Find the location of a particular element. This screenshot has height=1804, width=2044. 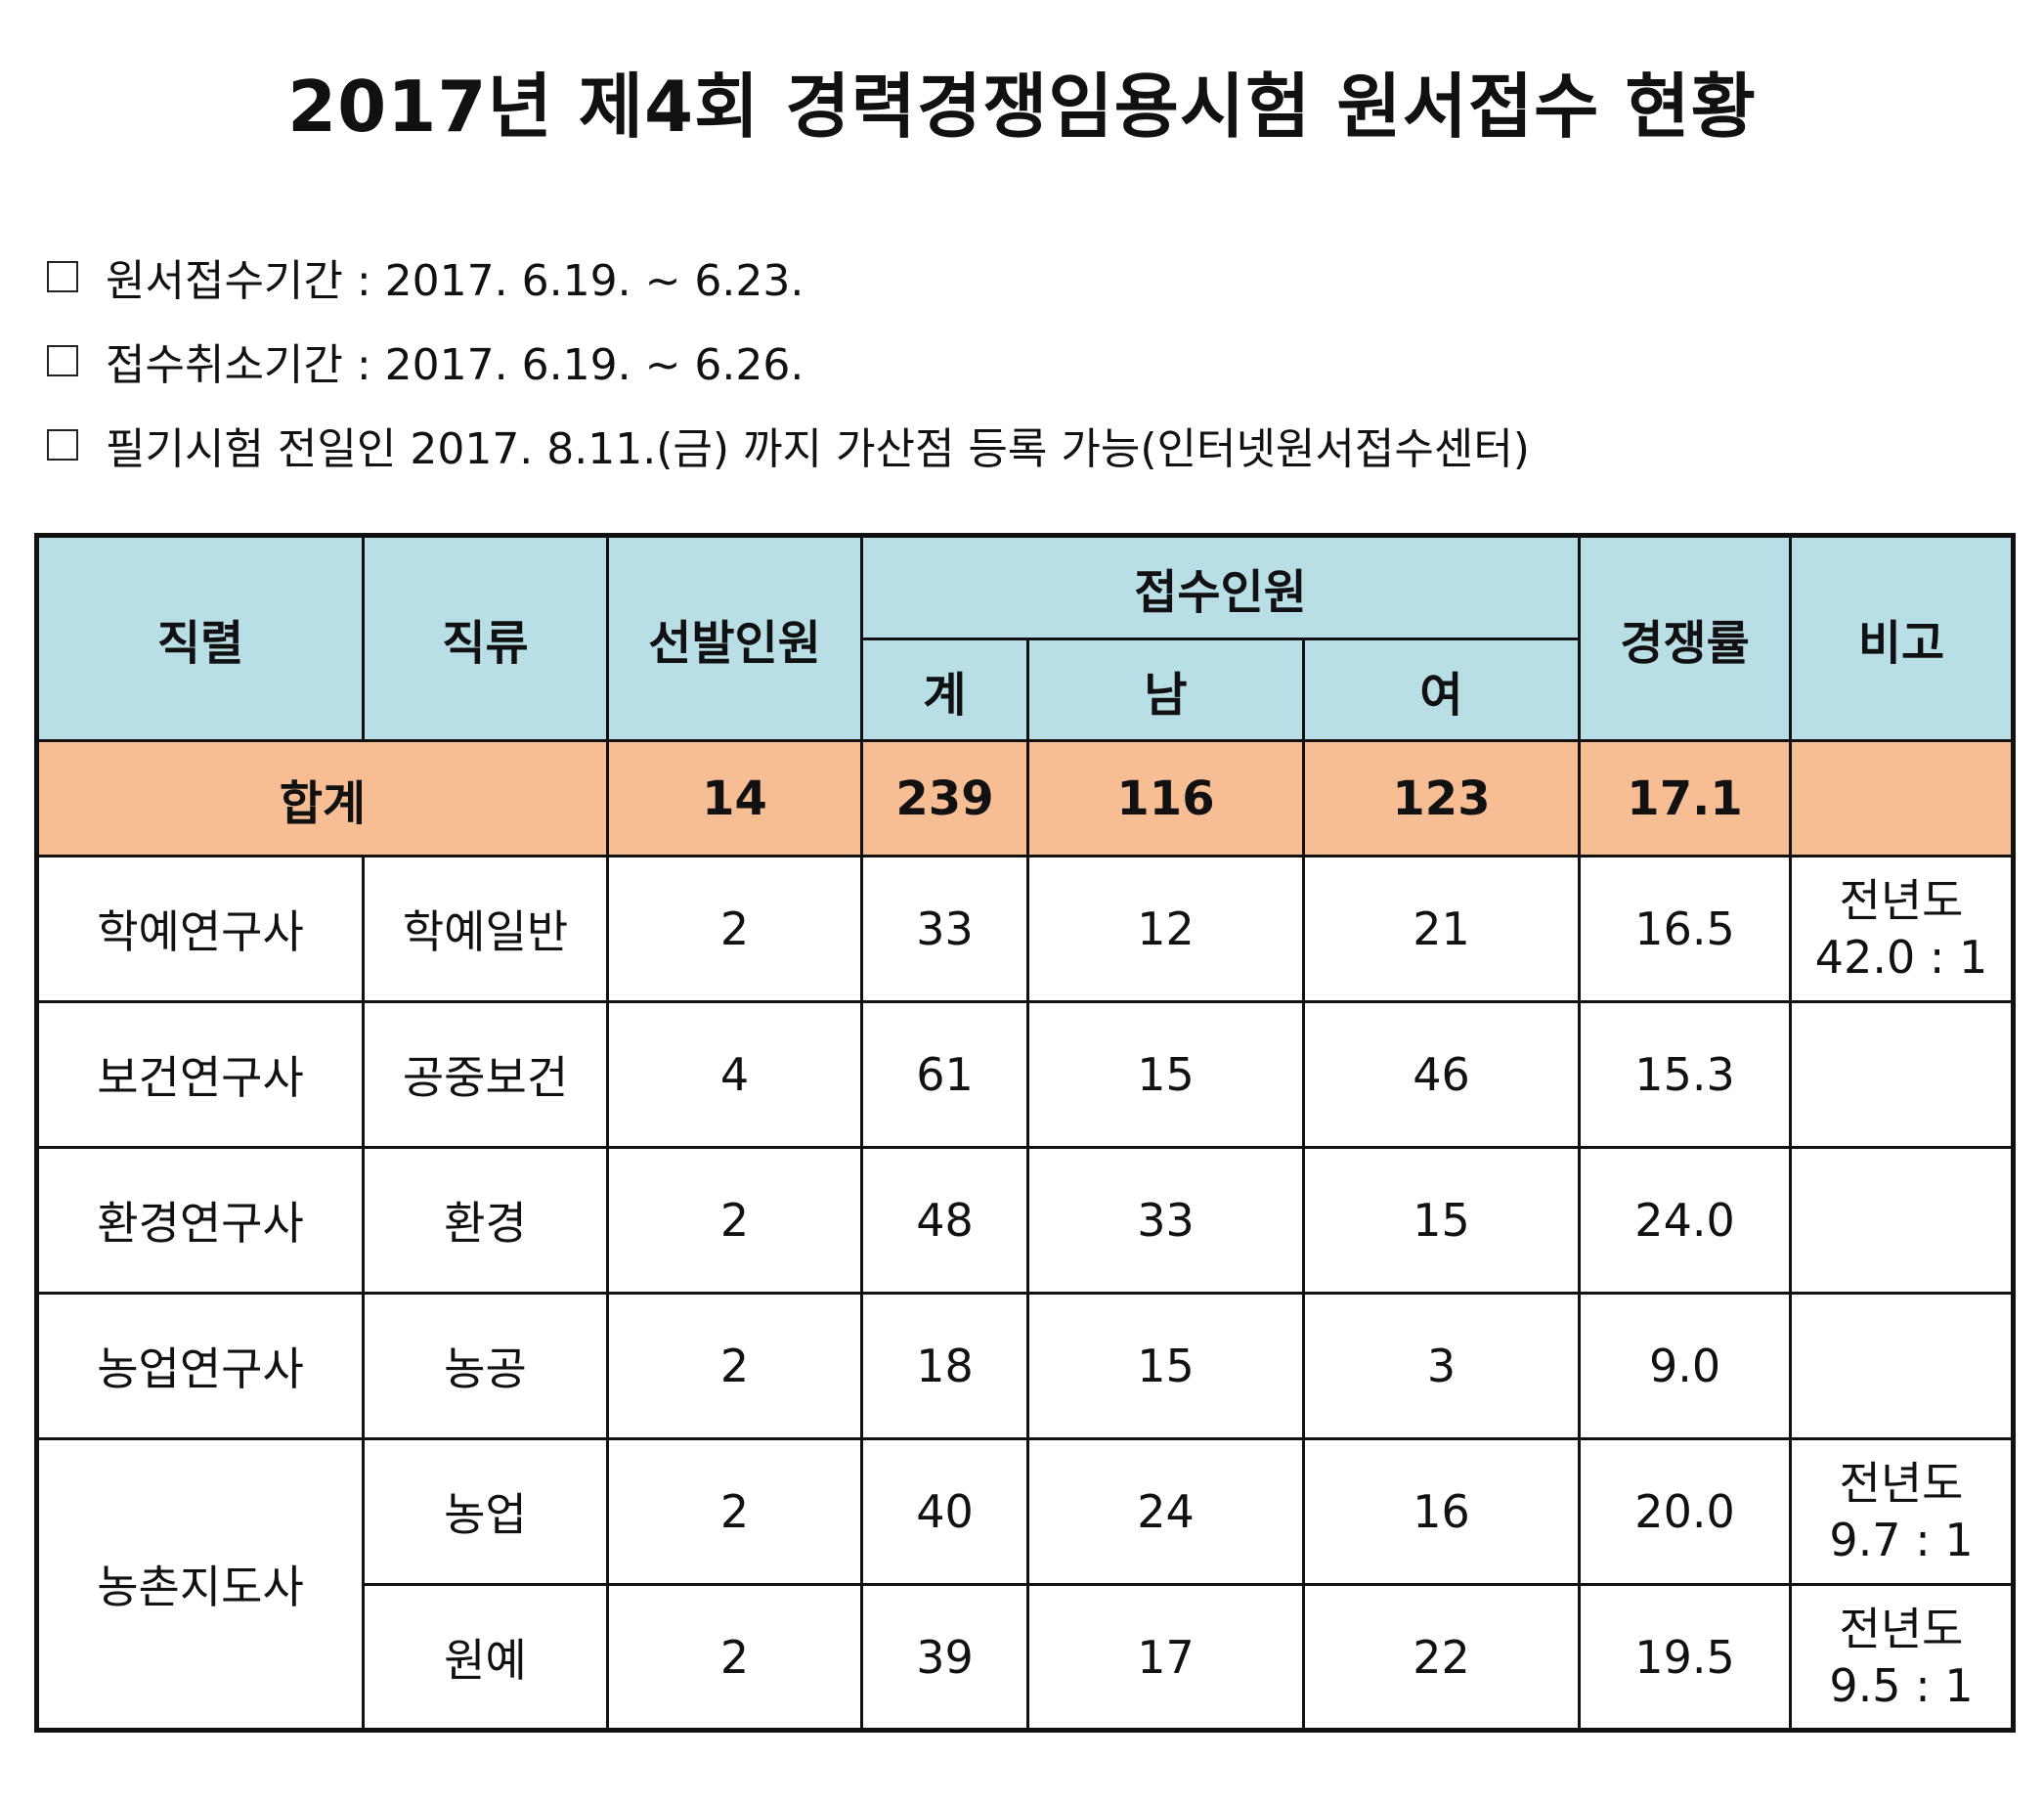

cell-job: 공중보건 is located at coordinates (485, 1074).